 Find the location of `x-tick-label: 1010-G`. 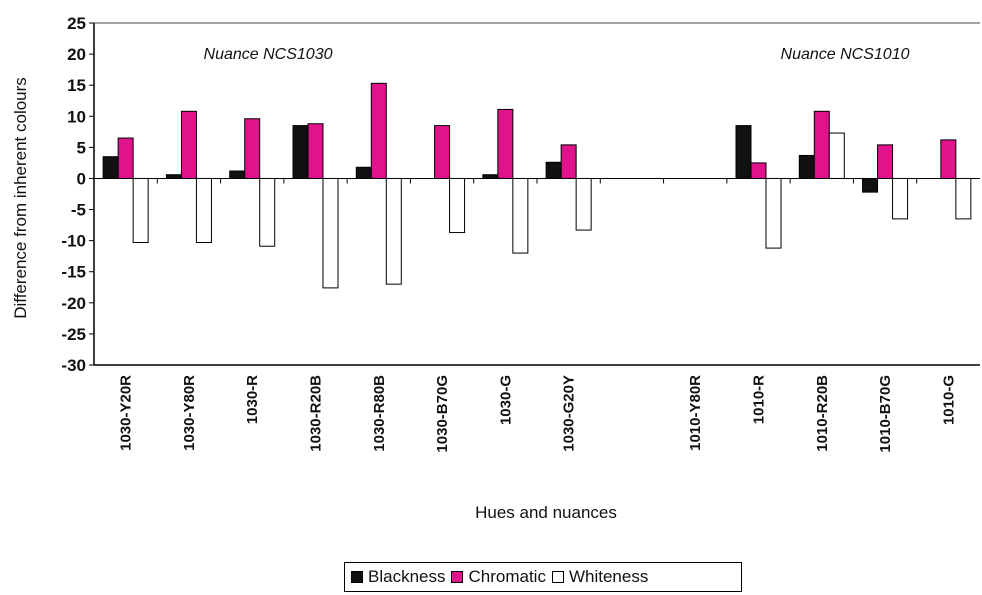

x-tick-label: 1010-G is located at coordinates (948, 400).